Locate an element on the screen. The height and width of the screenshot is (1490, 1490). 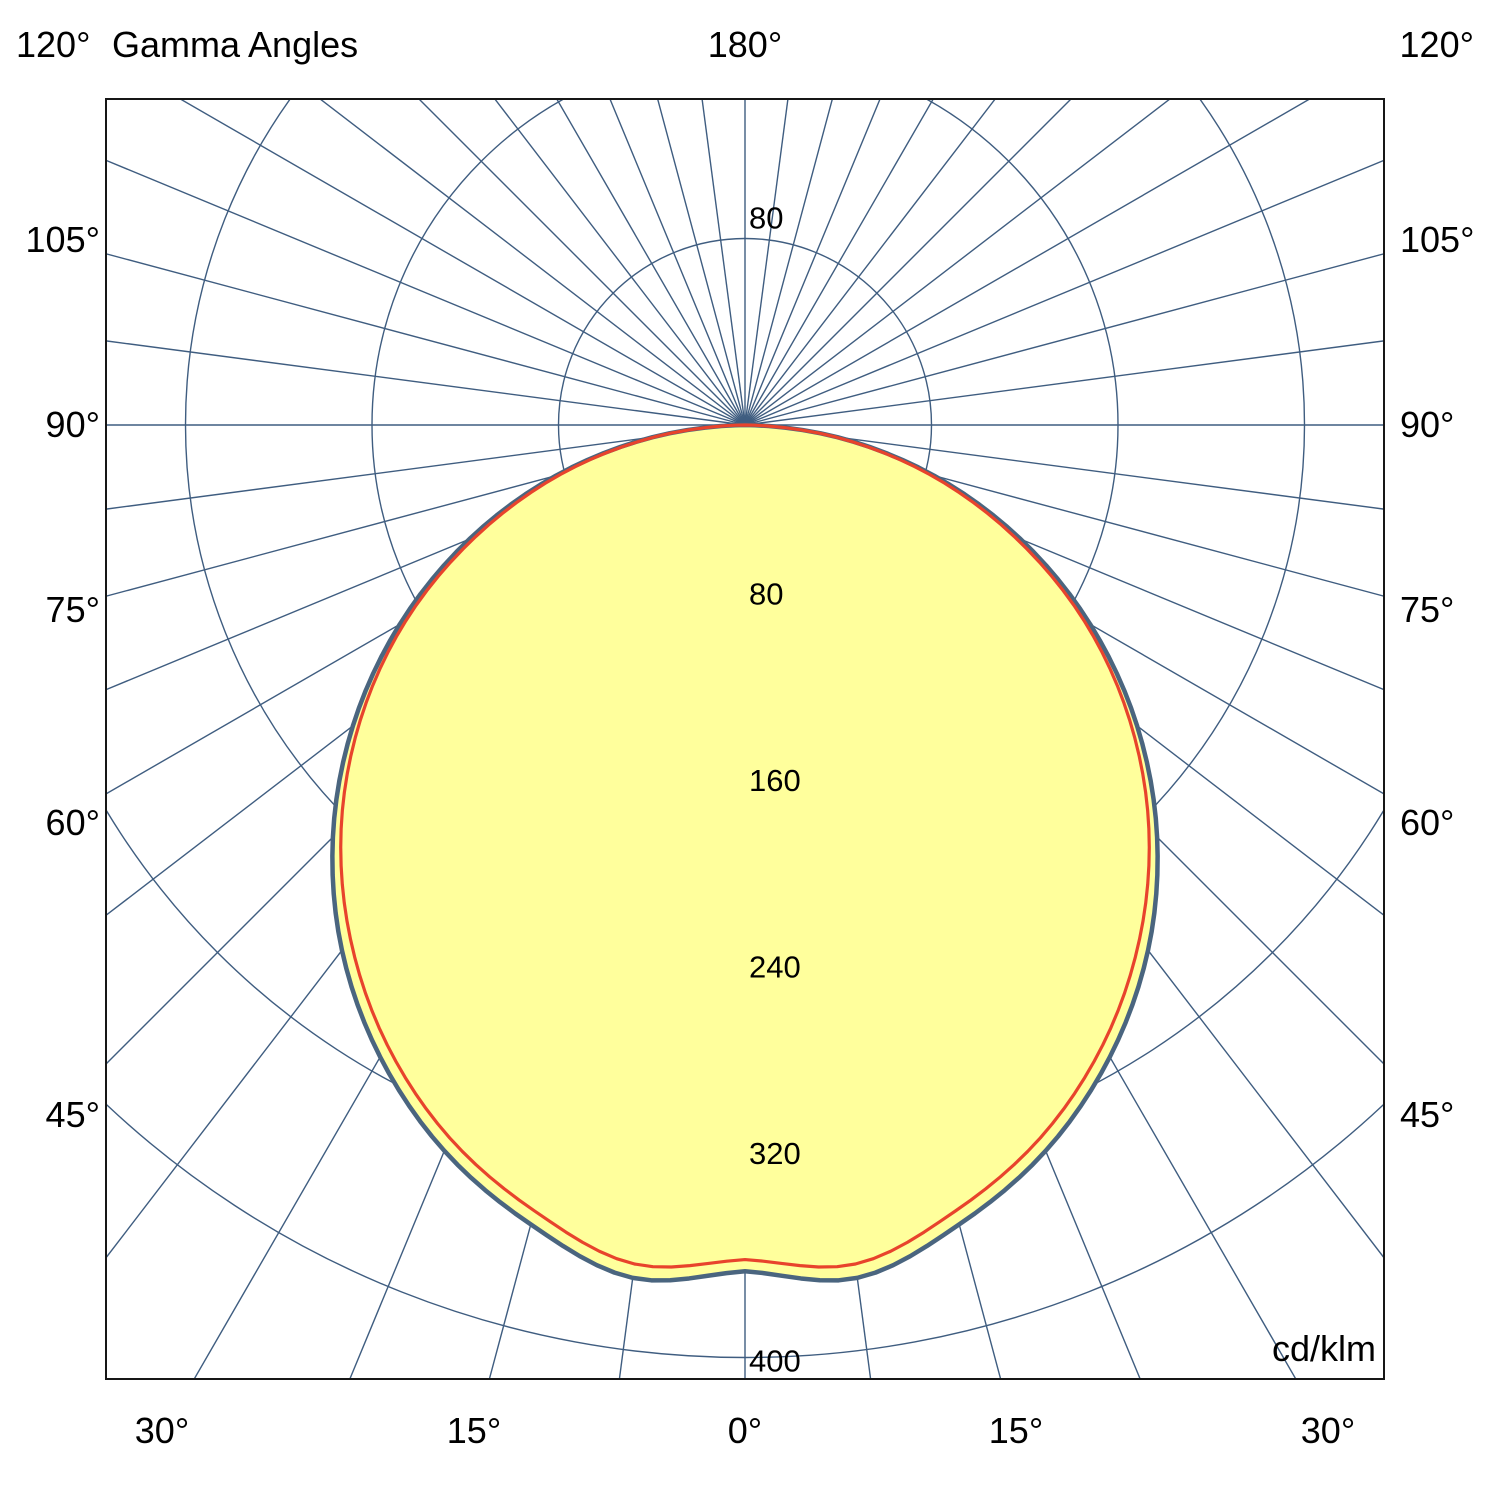
gamma-label-60-right: 60° is located at coordinates (1427, 822).